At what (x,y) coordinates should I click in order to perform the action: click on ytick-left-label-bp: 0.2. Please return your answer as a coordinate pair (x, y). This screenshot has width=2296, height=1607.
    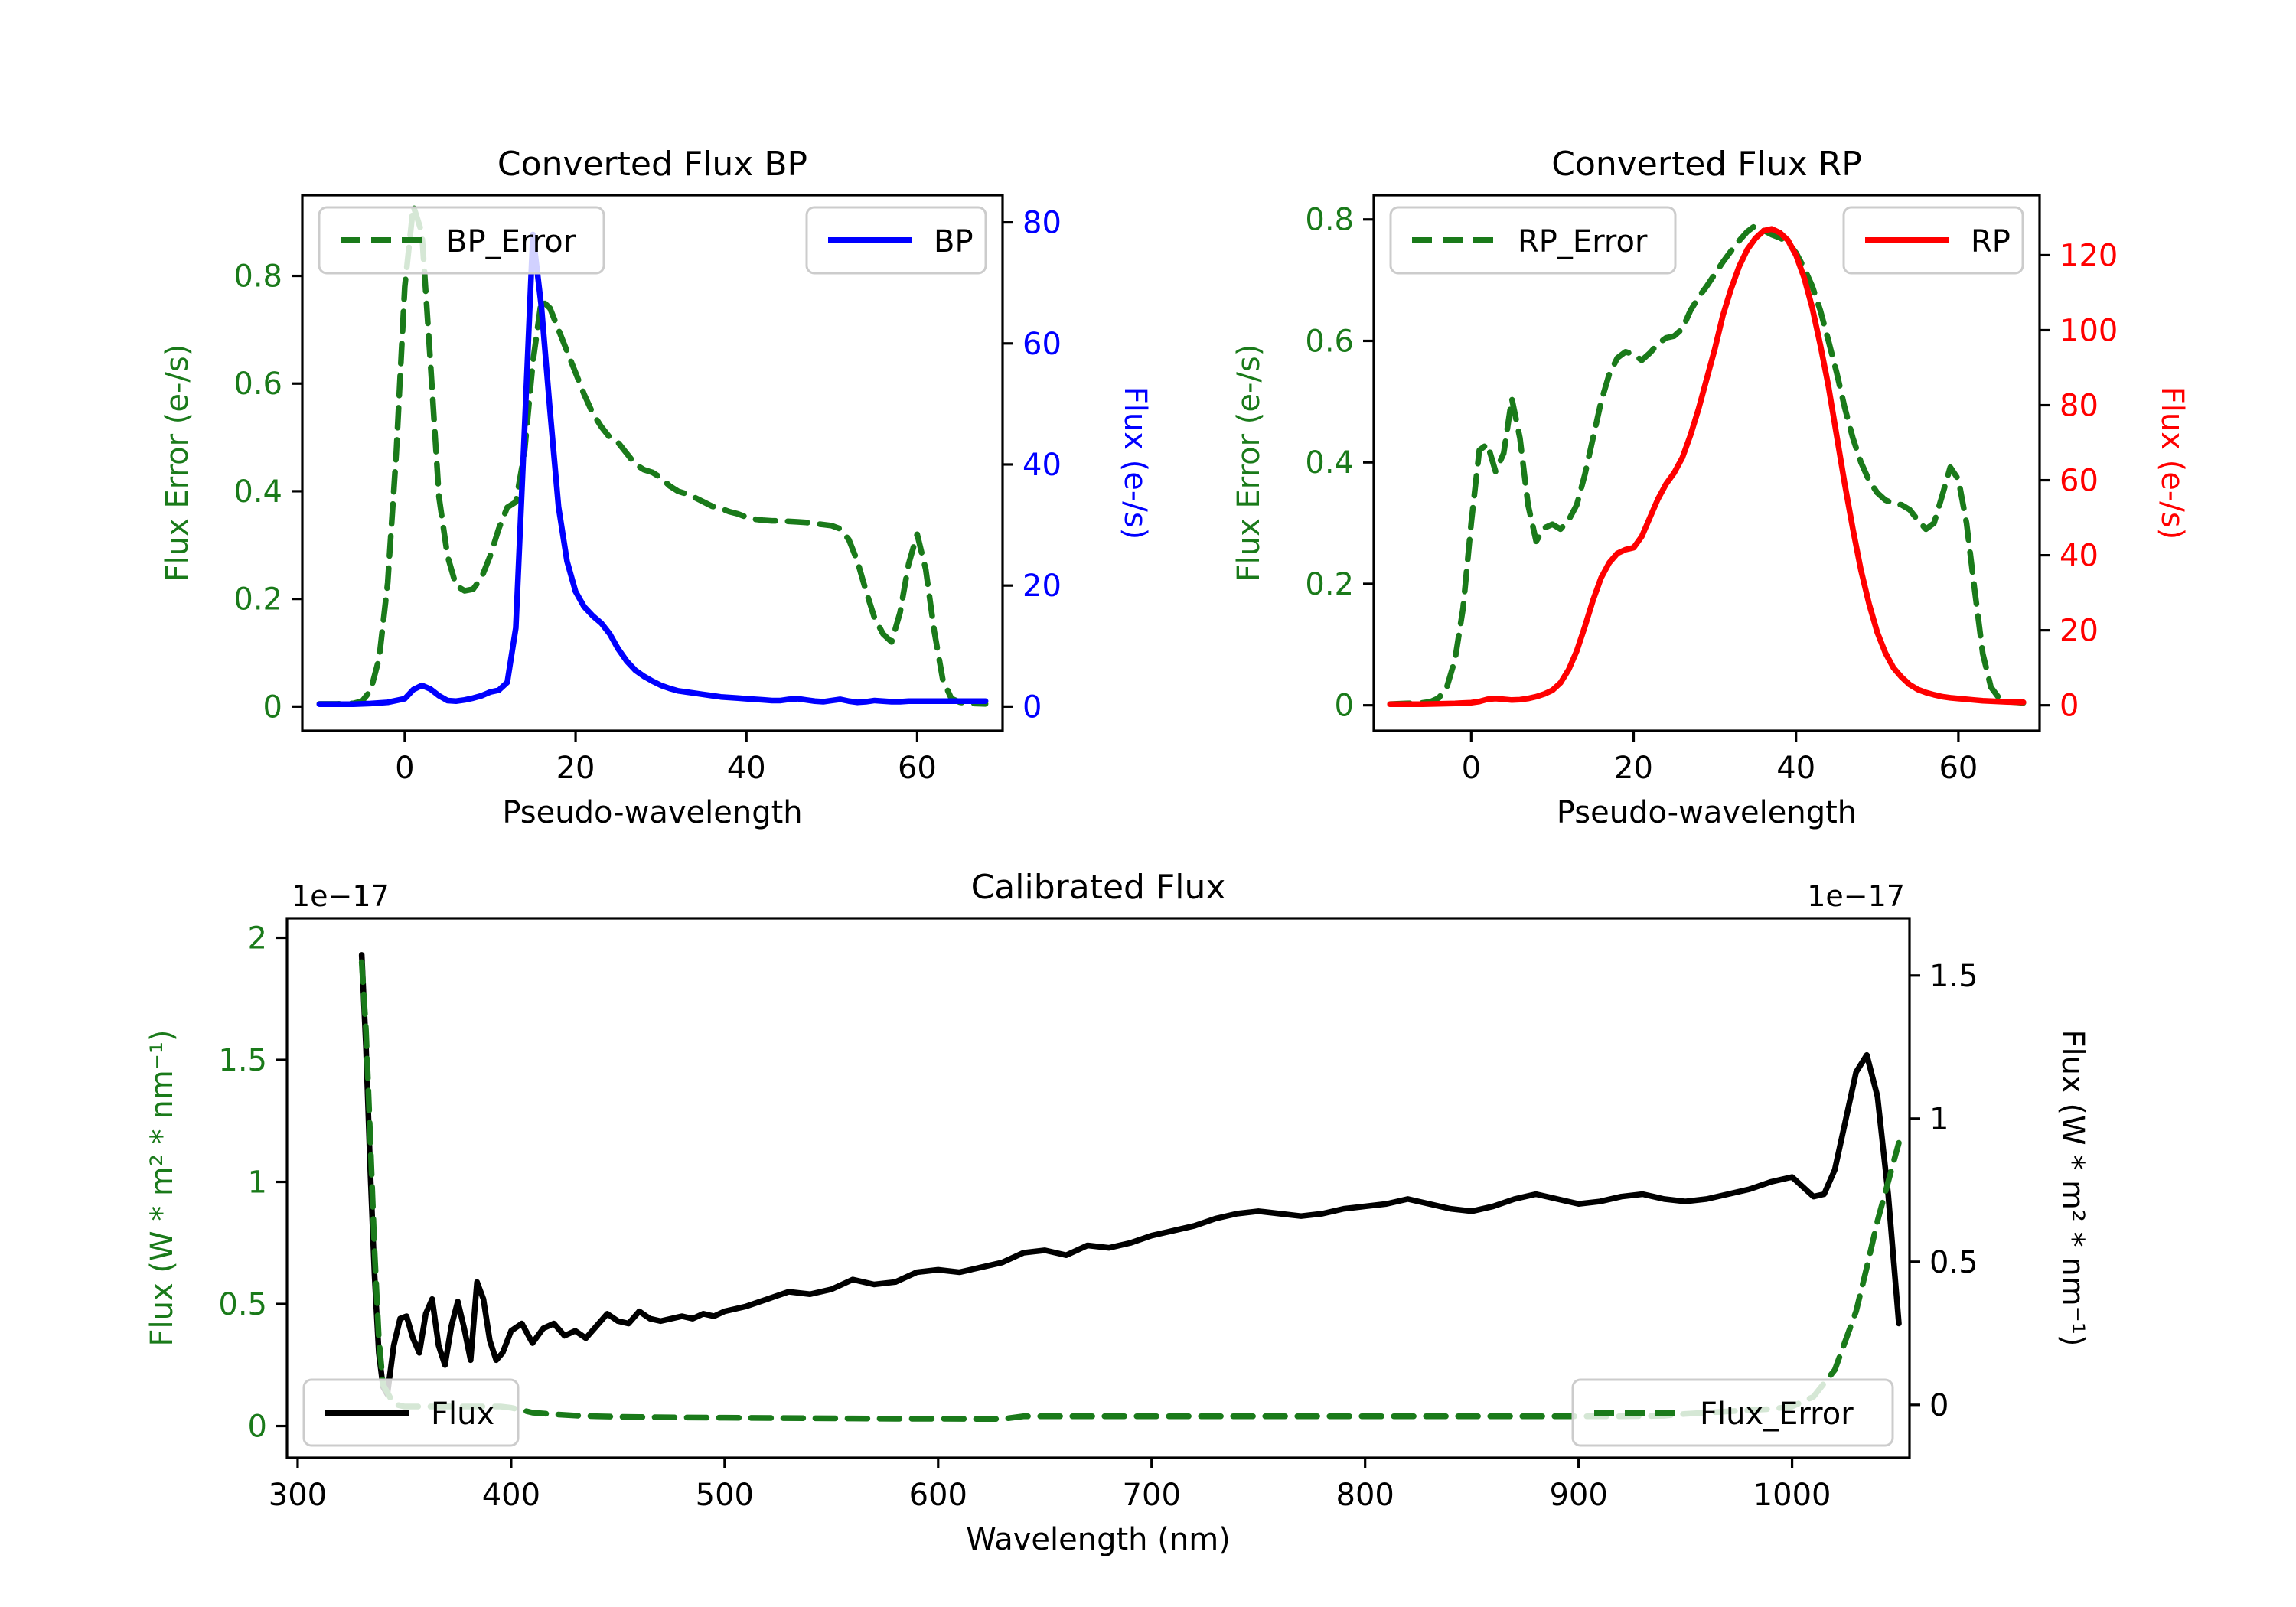
    Looking at the image, I should click on (257, 600).